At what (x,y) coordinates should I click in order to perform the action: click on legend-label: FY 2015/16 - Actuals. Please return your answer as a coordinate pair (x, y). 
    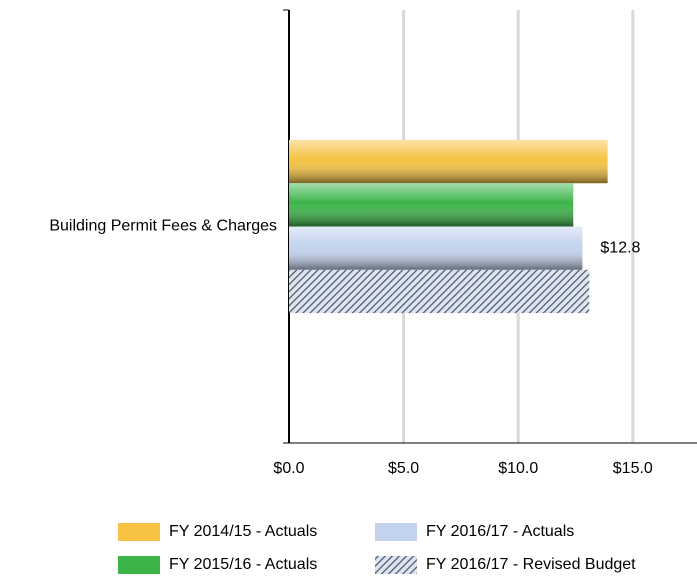
    Looking at the image, I should click on (243, 564).